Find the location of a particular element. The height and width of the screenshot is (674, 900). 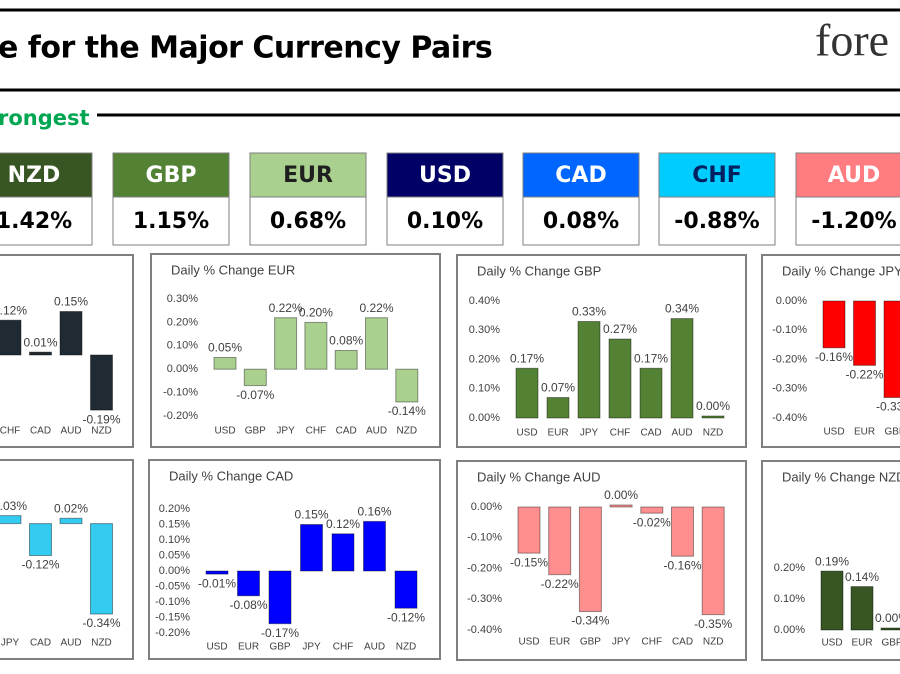

value-label: 0.01% is located at coordinates (40, 342).